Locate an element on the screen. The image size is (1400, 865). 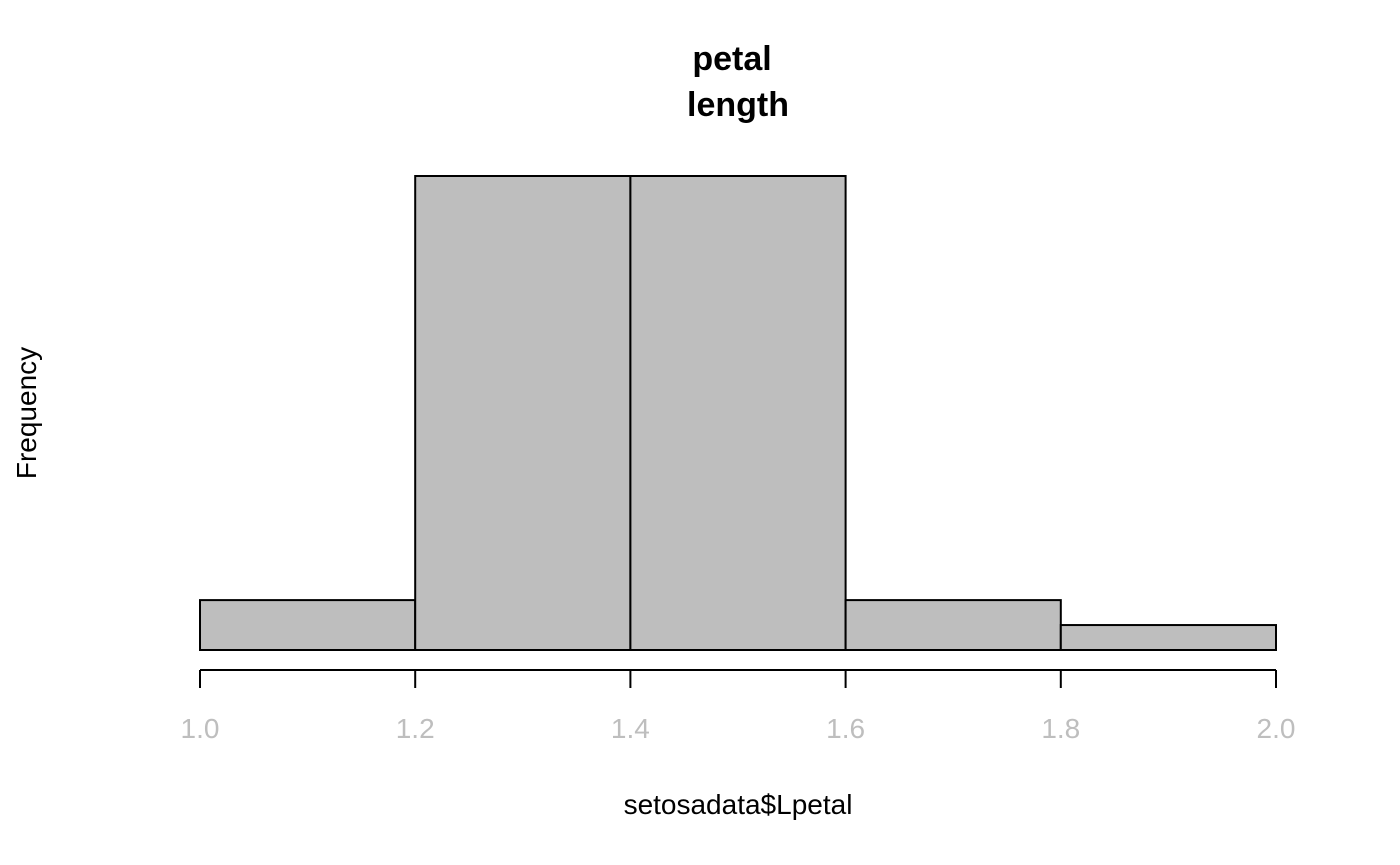
chart-title-line-1: petal is located at coordinates (731, 59).